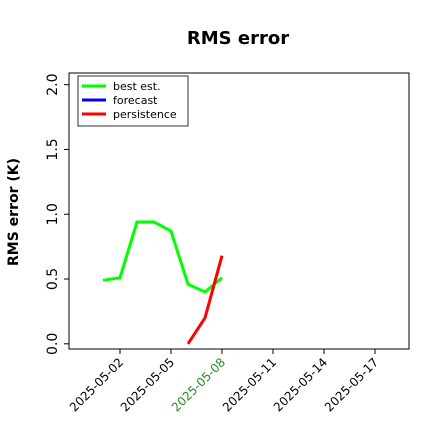 The image size is (440, 440). I want to click on x-tick-label: 2025-05-17, so click(351, 384).